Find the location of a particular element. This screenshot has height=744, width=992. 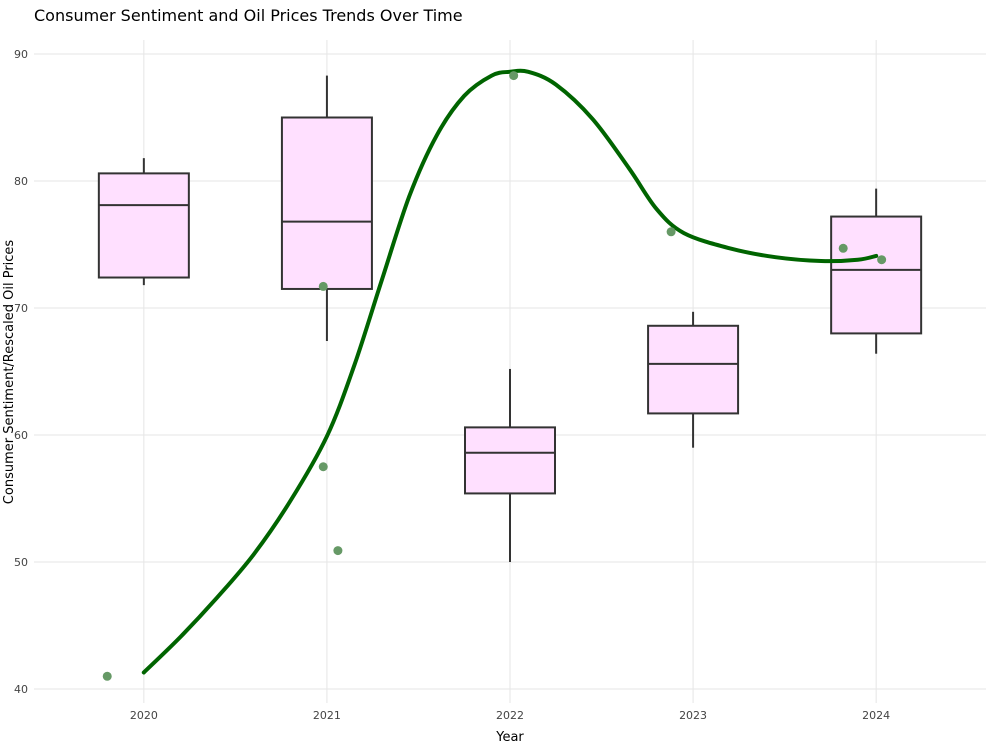

y-tick-label: 70 is located at coordinates (21, 308).